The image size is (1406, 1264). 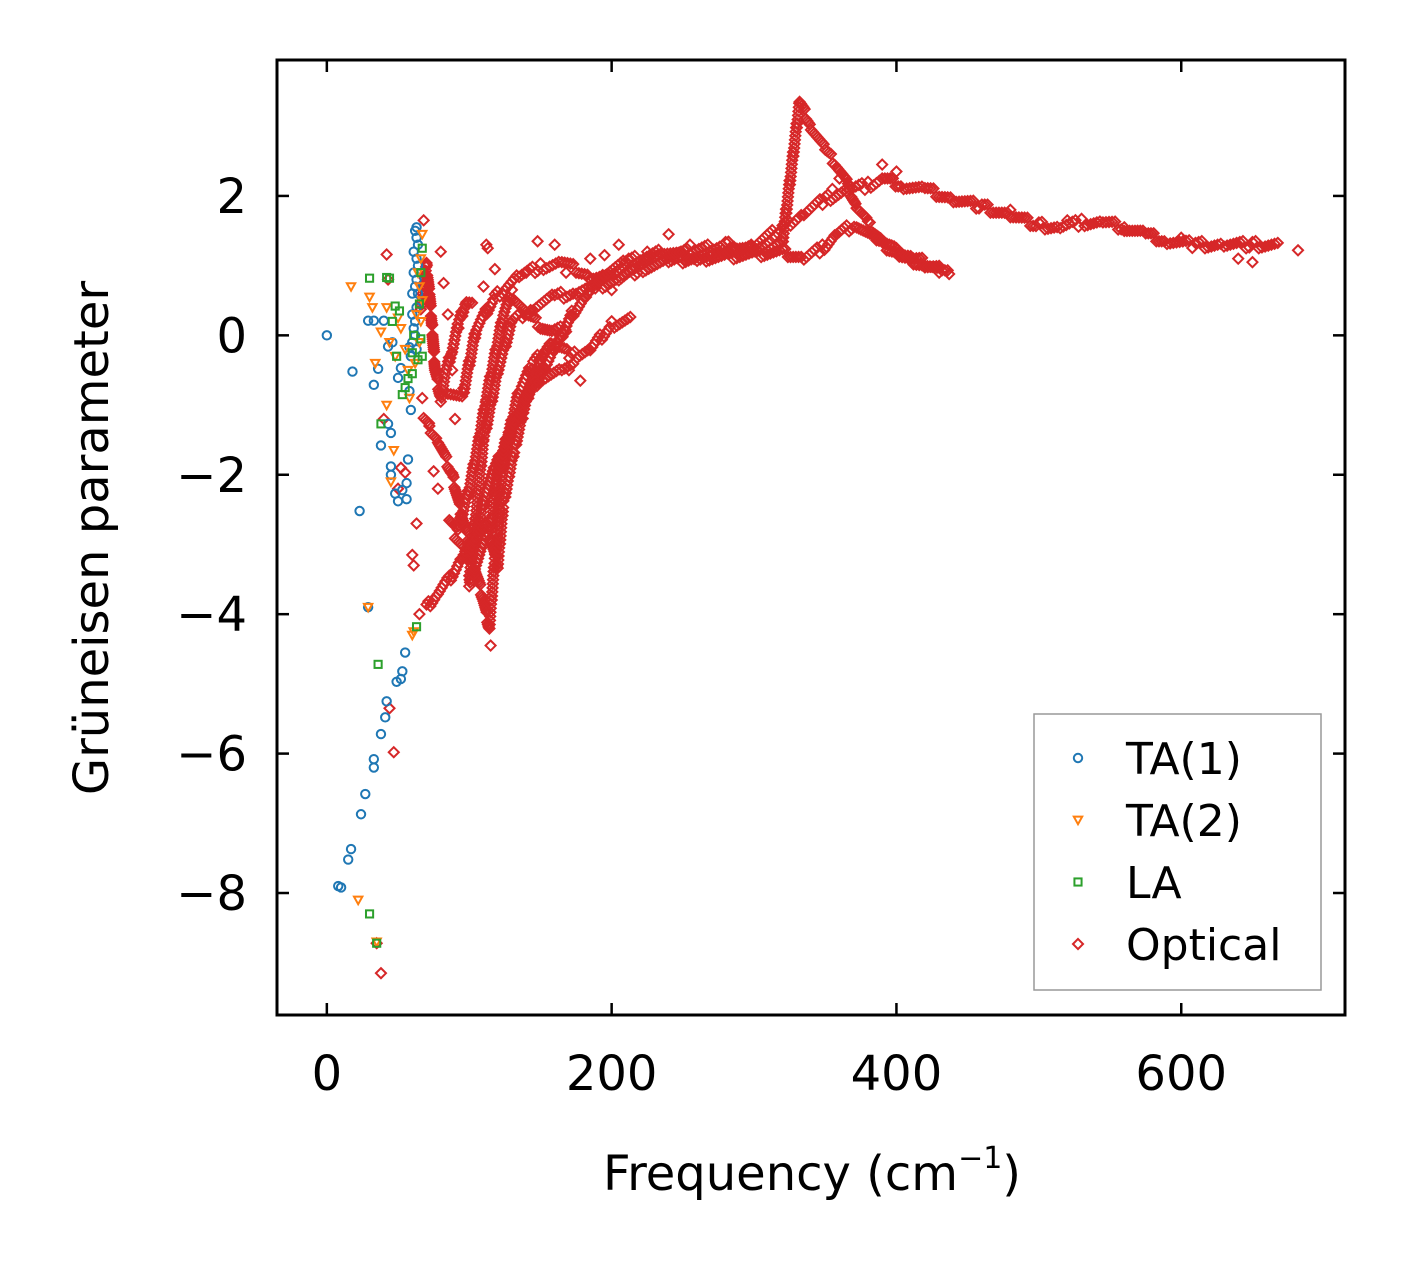 I want to click on x-axis-label-superscript: −1, so click(x=980, y=1158).